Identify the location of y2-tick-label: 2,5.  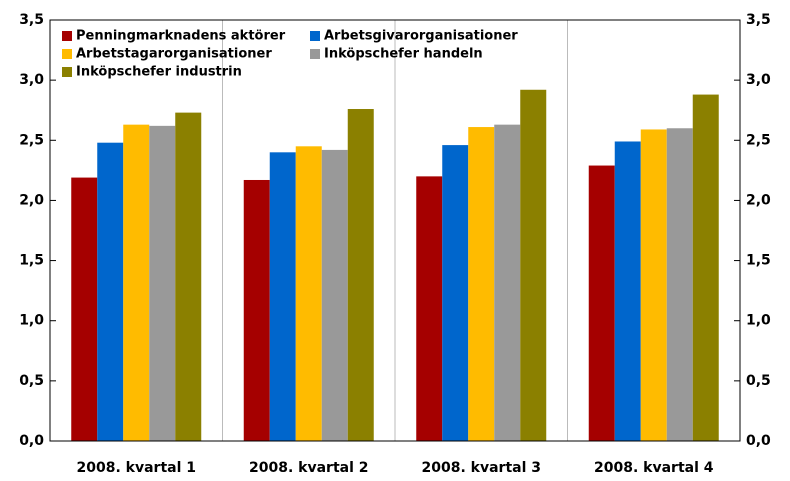
(758, 140).